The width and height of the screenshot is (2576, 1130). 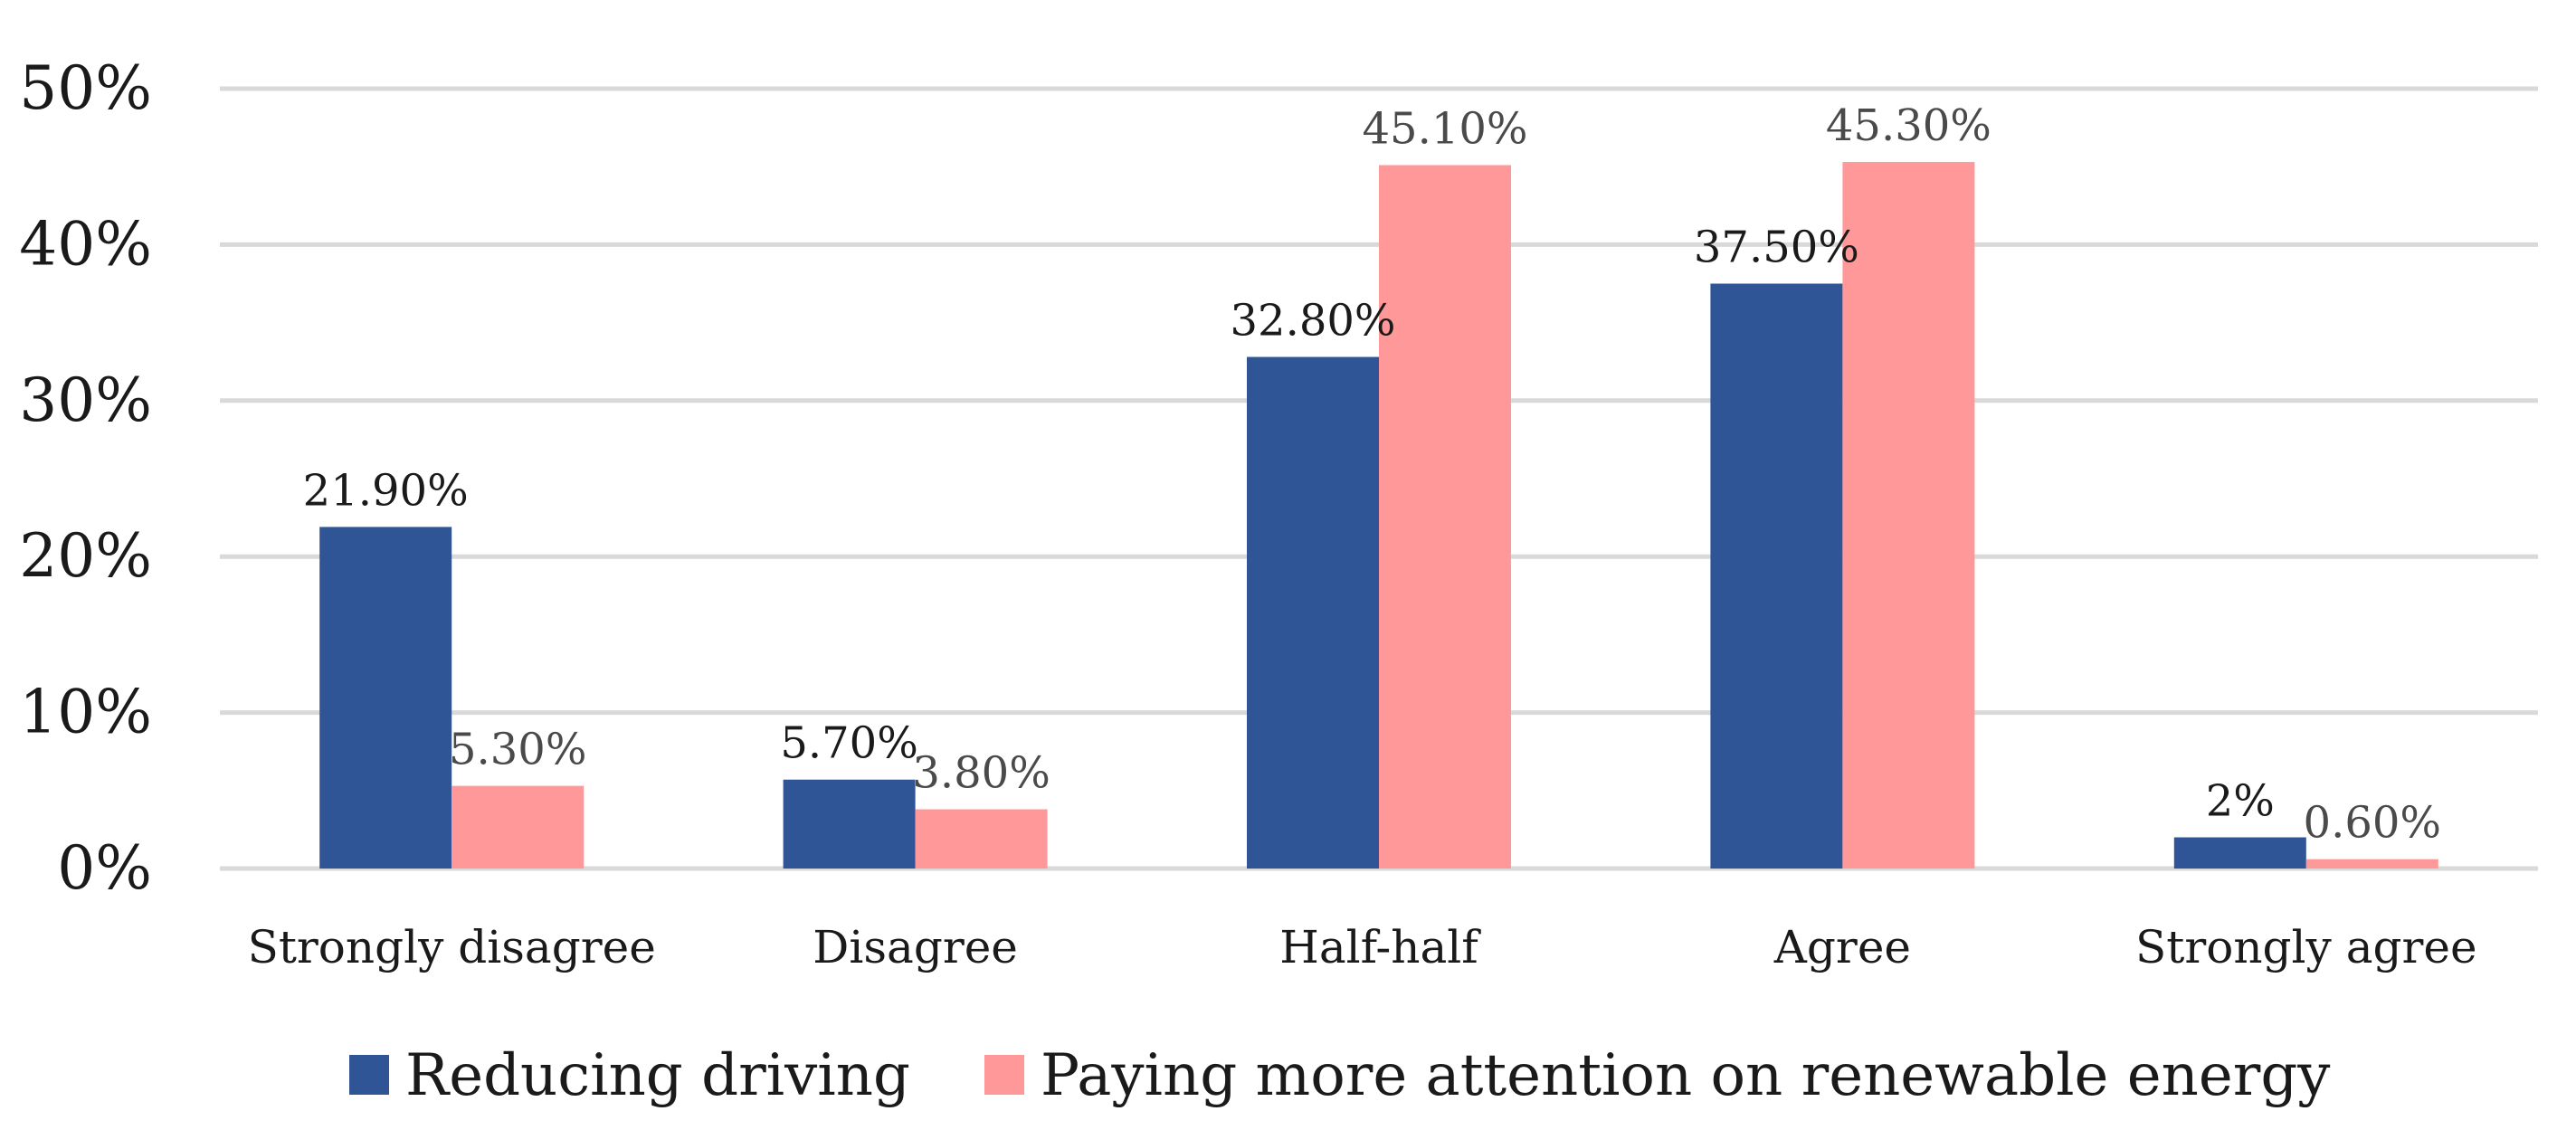 I want to click on x-category-label: Disagree, so click(x=916, y=947).